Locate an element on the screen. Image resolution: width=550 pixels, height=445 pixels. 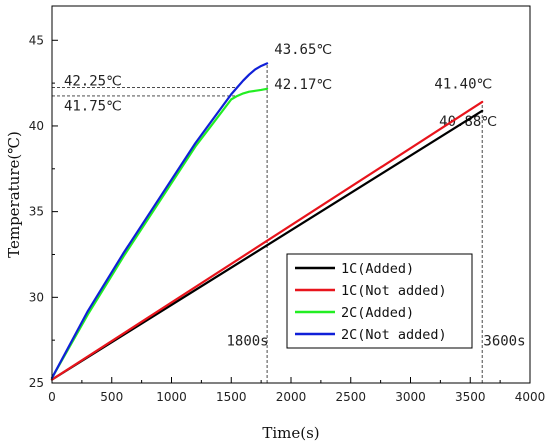
x-tick-label: 4000 is located at coordinates (530, 397).